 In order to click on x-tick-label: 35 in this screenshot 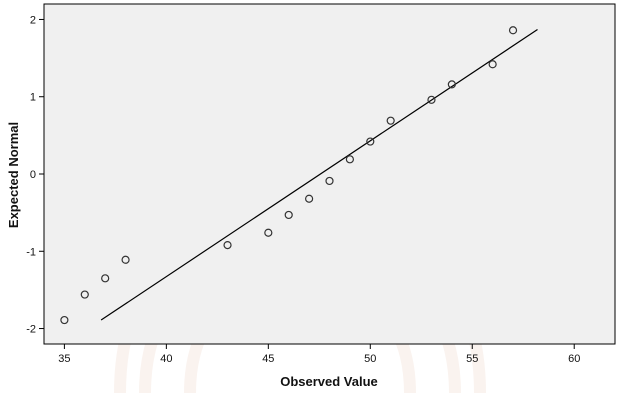, I will do `click(64, 359)`.